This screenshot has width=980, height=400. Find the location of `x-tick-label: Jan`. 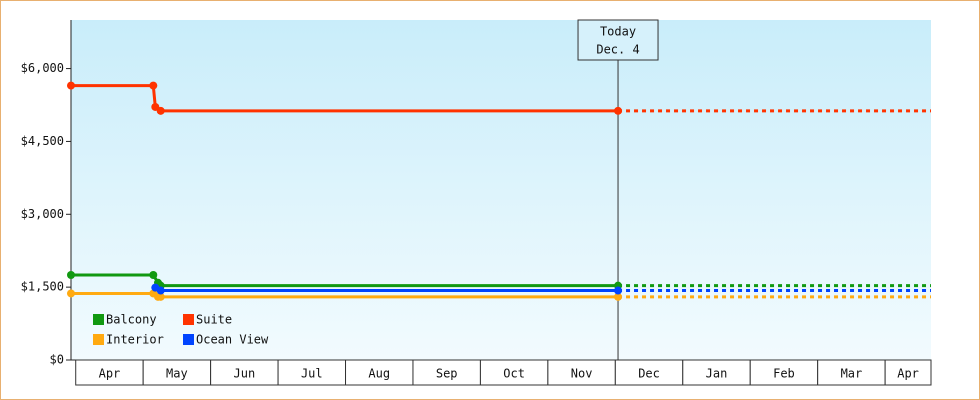

x-tick-label: Jan is located at coordinates (717, 374).